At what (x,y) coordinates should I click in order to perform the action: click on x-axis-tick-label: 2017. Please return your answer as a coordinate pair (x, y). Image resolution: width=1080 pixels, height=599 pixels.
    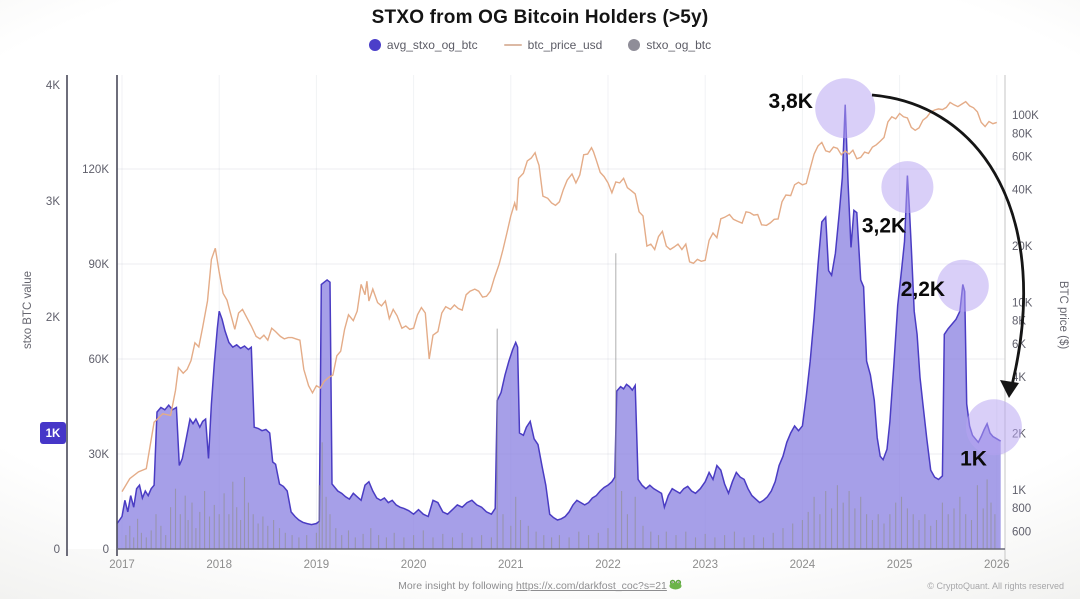
    Looking at the image, I should click on (122, 565).